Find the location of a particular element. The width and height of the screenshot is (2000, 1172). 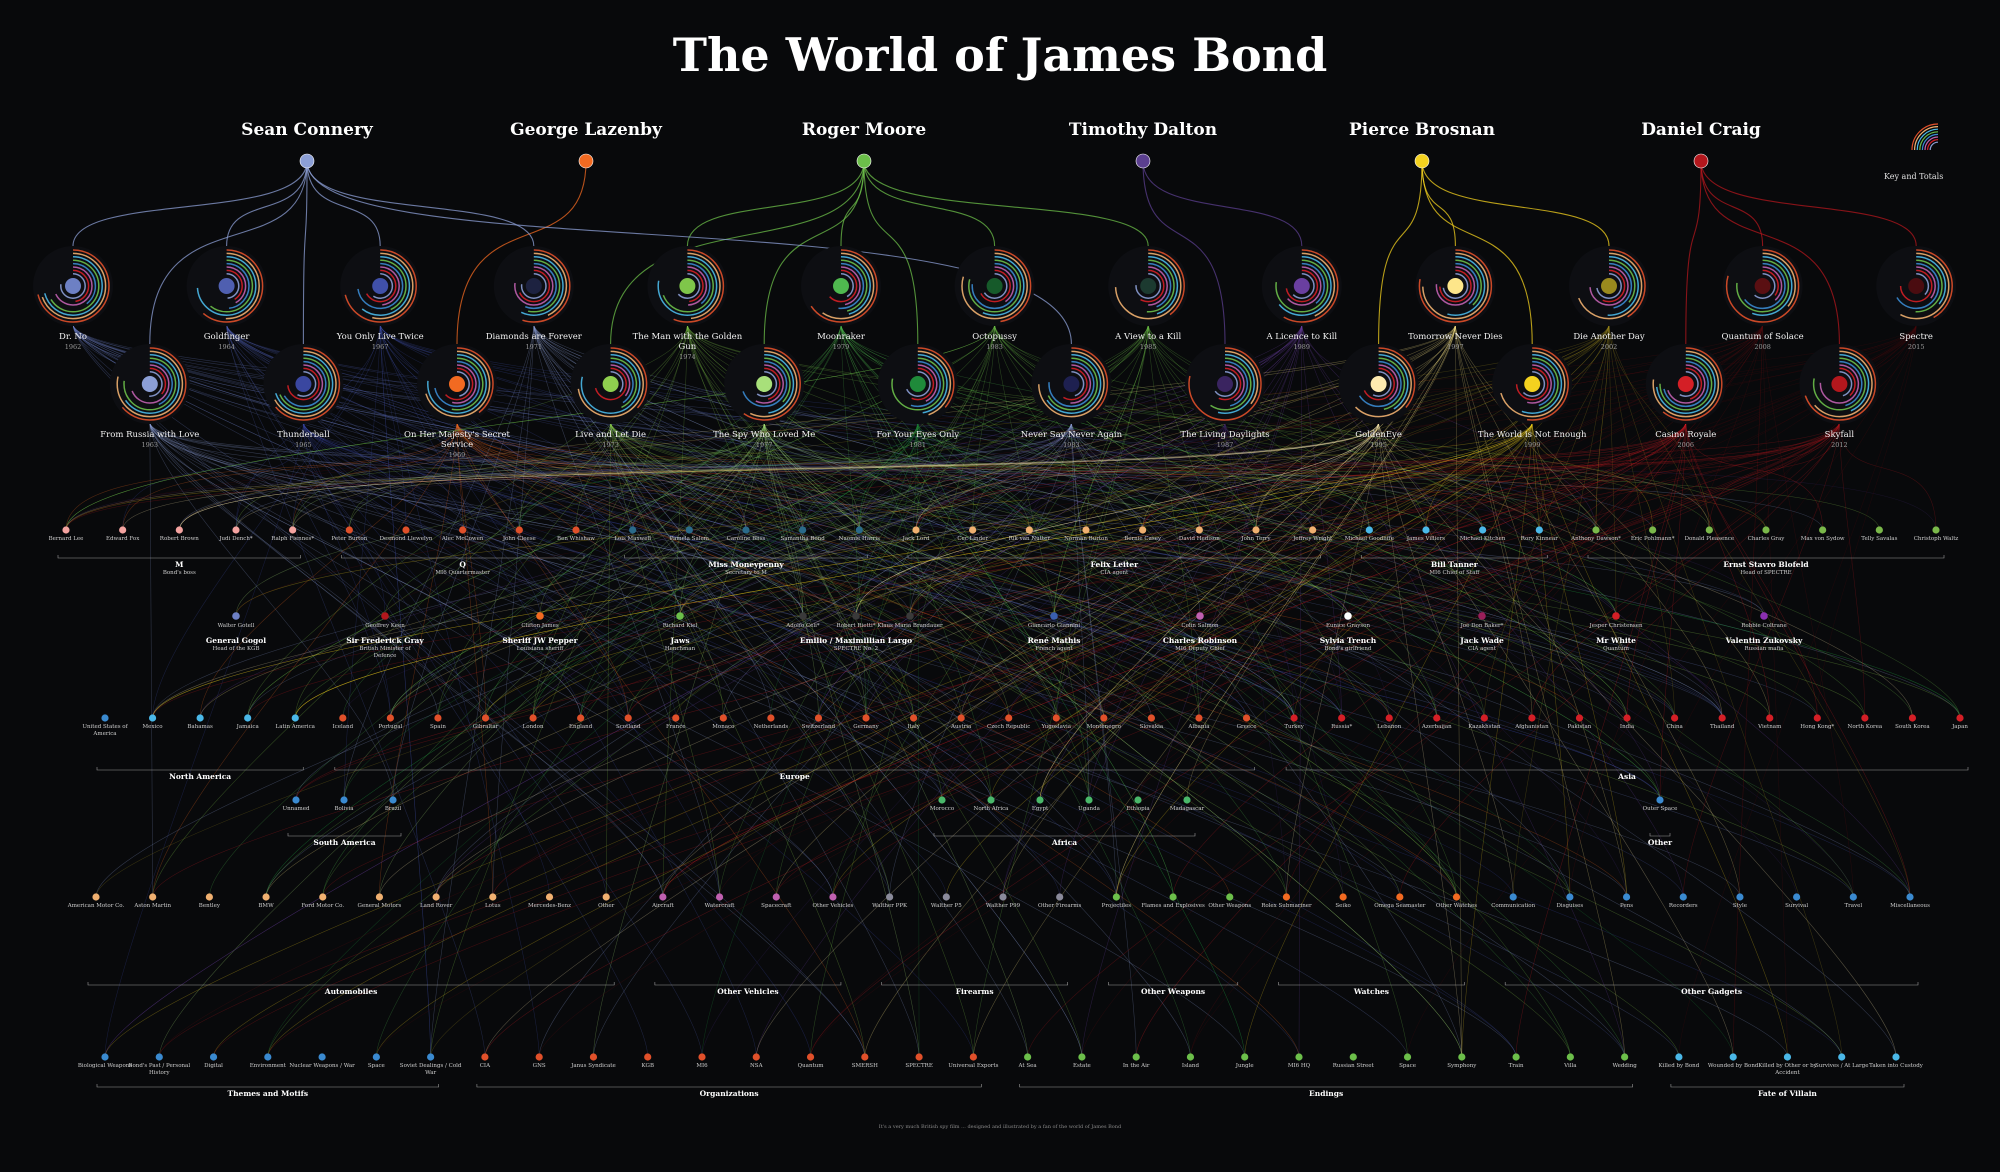

element-label: Edward Fox is located at coordinates (122, 539).